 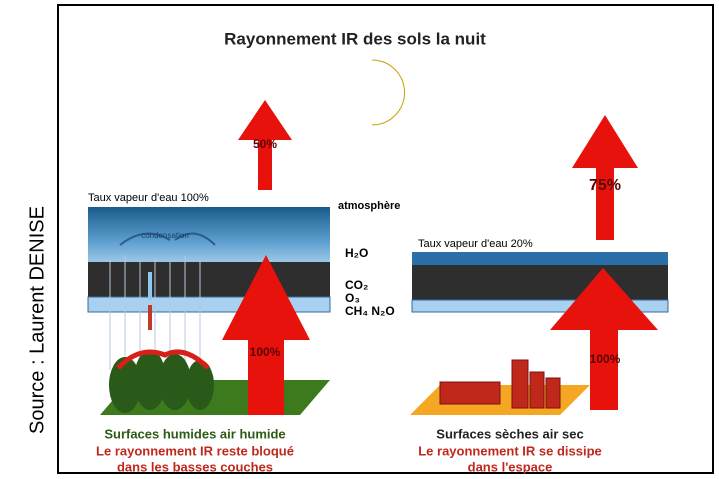 I want to click on buildings, so click(x=500, y=384).